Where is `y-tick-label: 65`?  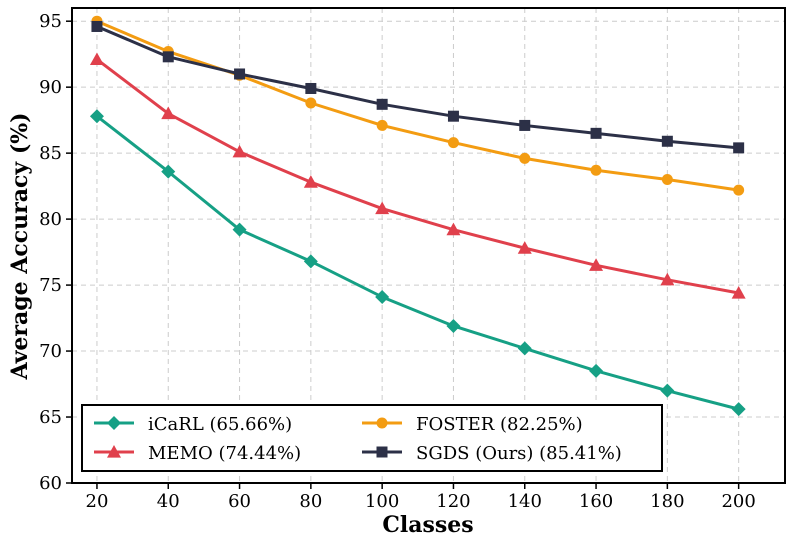
y-tick-label: 65 is located at coordinates (50, 417).